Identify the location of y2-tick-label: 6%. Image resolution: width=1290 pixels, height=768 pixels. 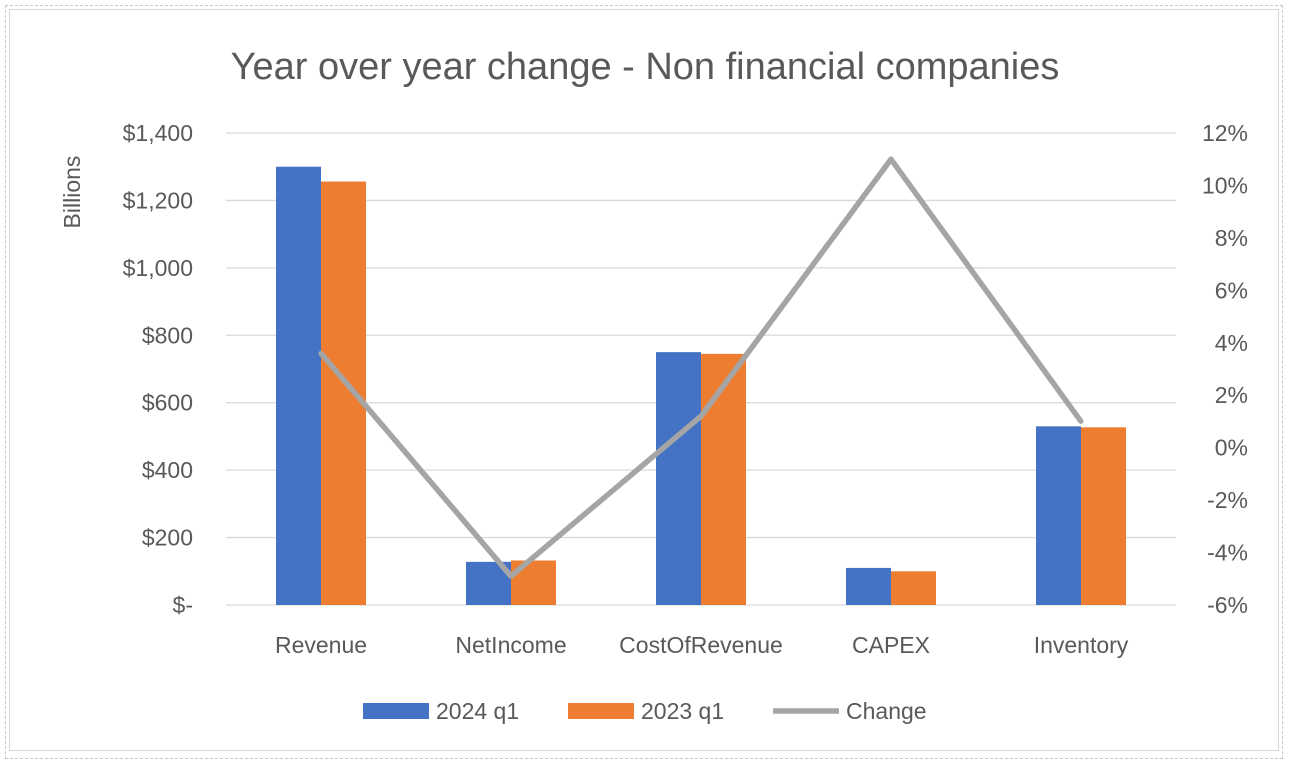
(1231, 290).